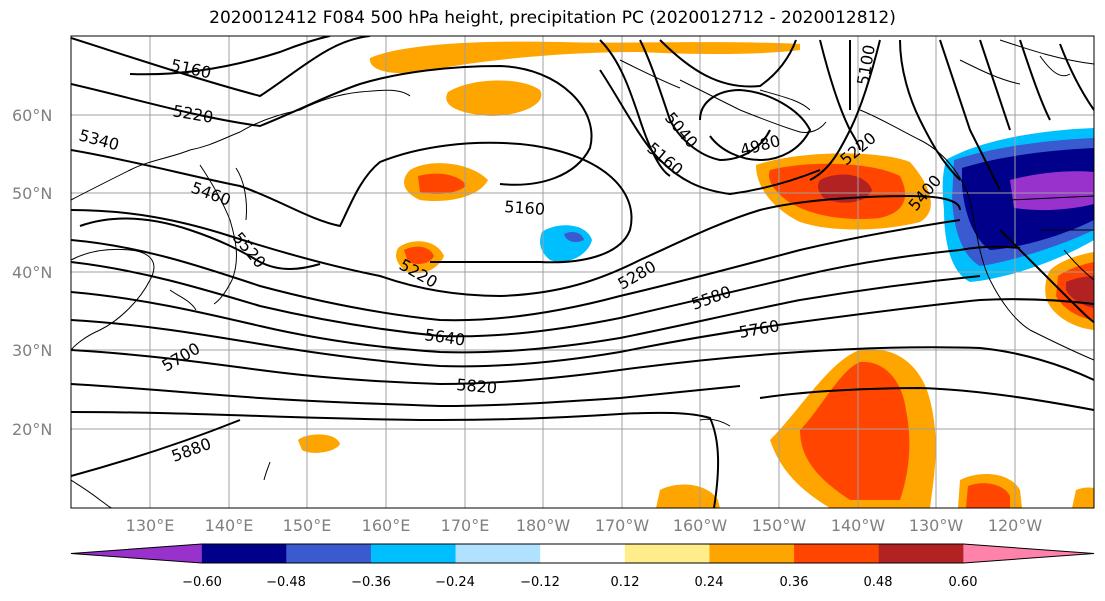 This screenshot has width=1105, height=601. I want to click on colorbar-tick-label: 0.12, so click(625, 582).